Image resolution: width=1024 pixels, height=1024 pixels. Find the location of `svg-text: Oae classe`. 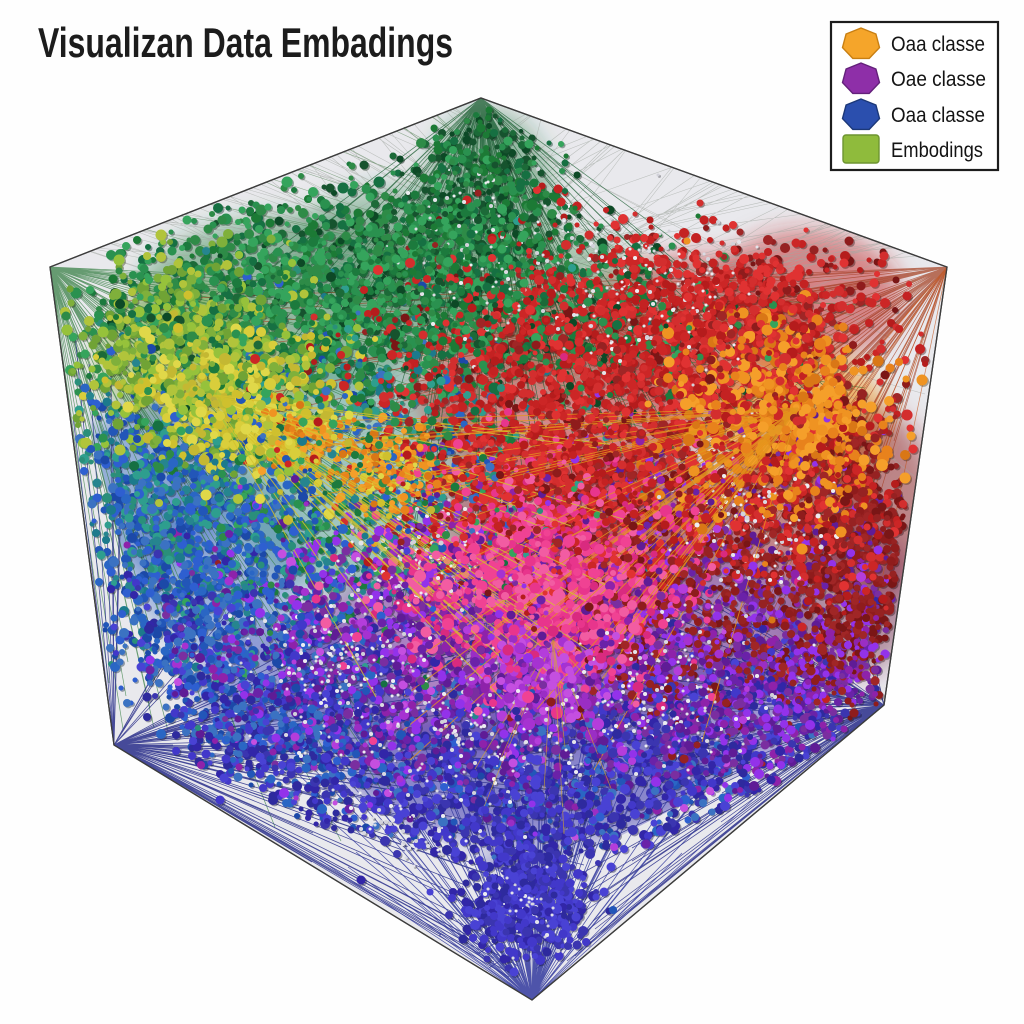

svg-text: Oae classe is located at coordinates (938, 79).